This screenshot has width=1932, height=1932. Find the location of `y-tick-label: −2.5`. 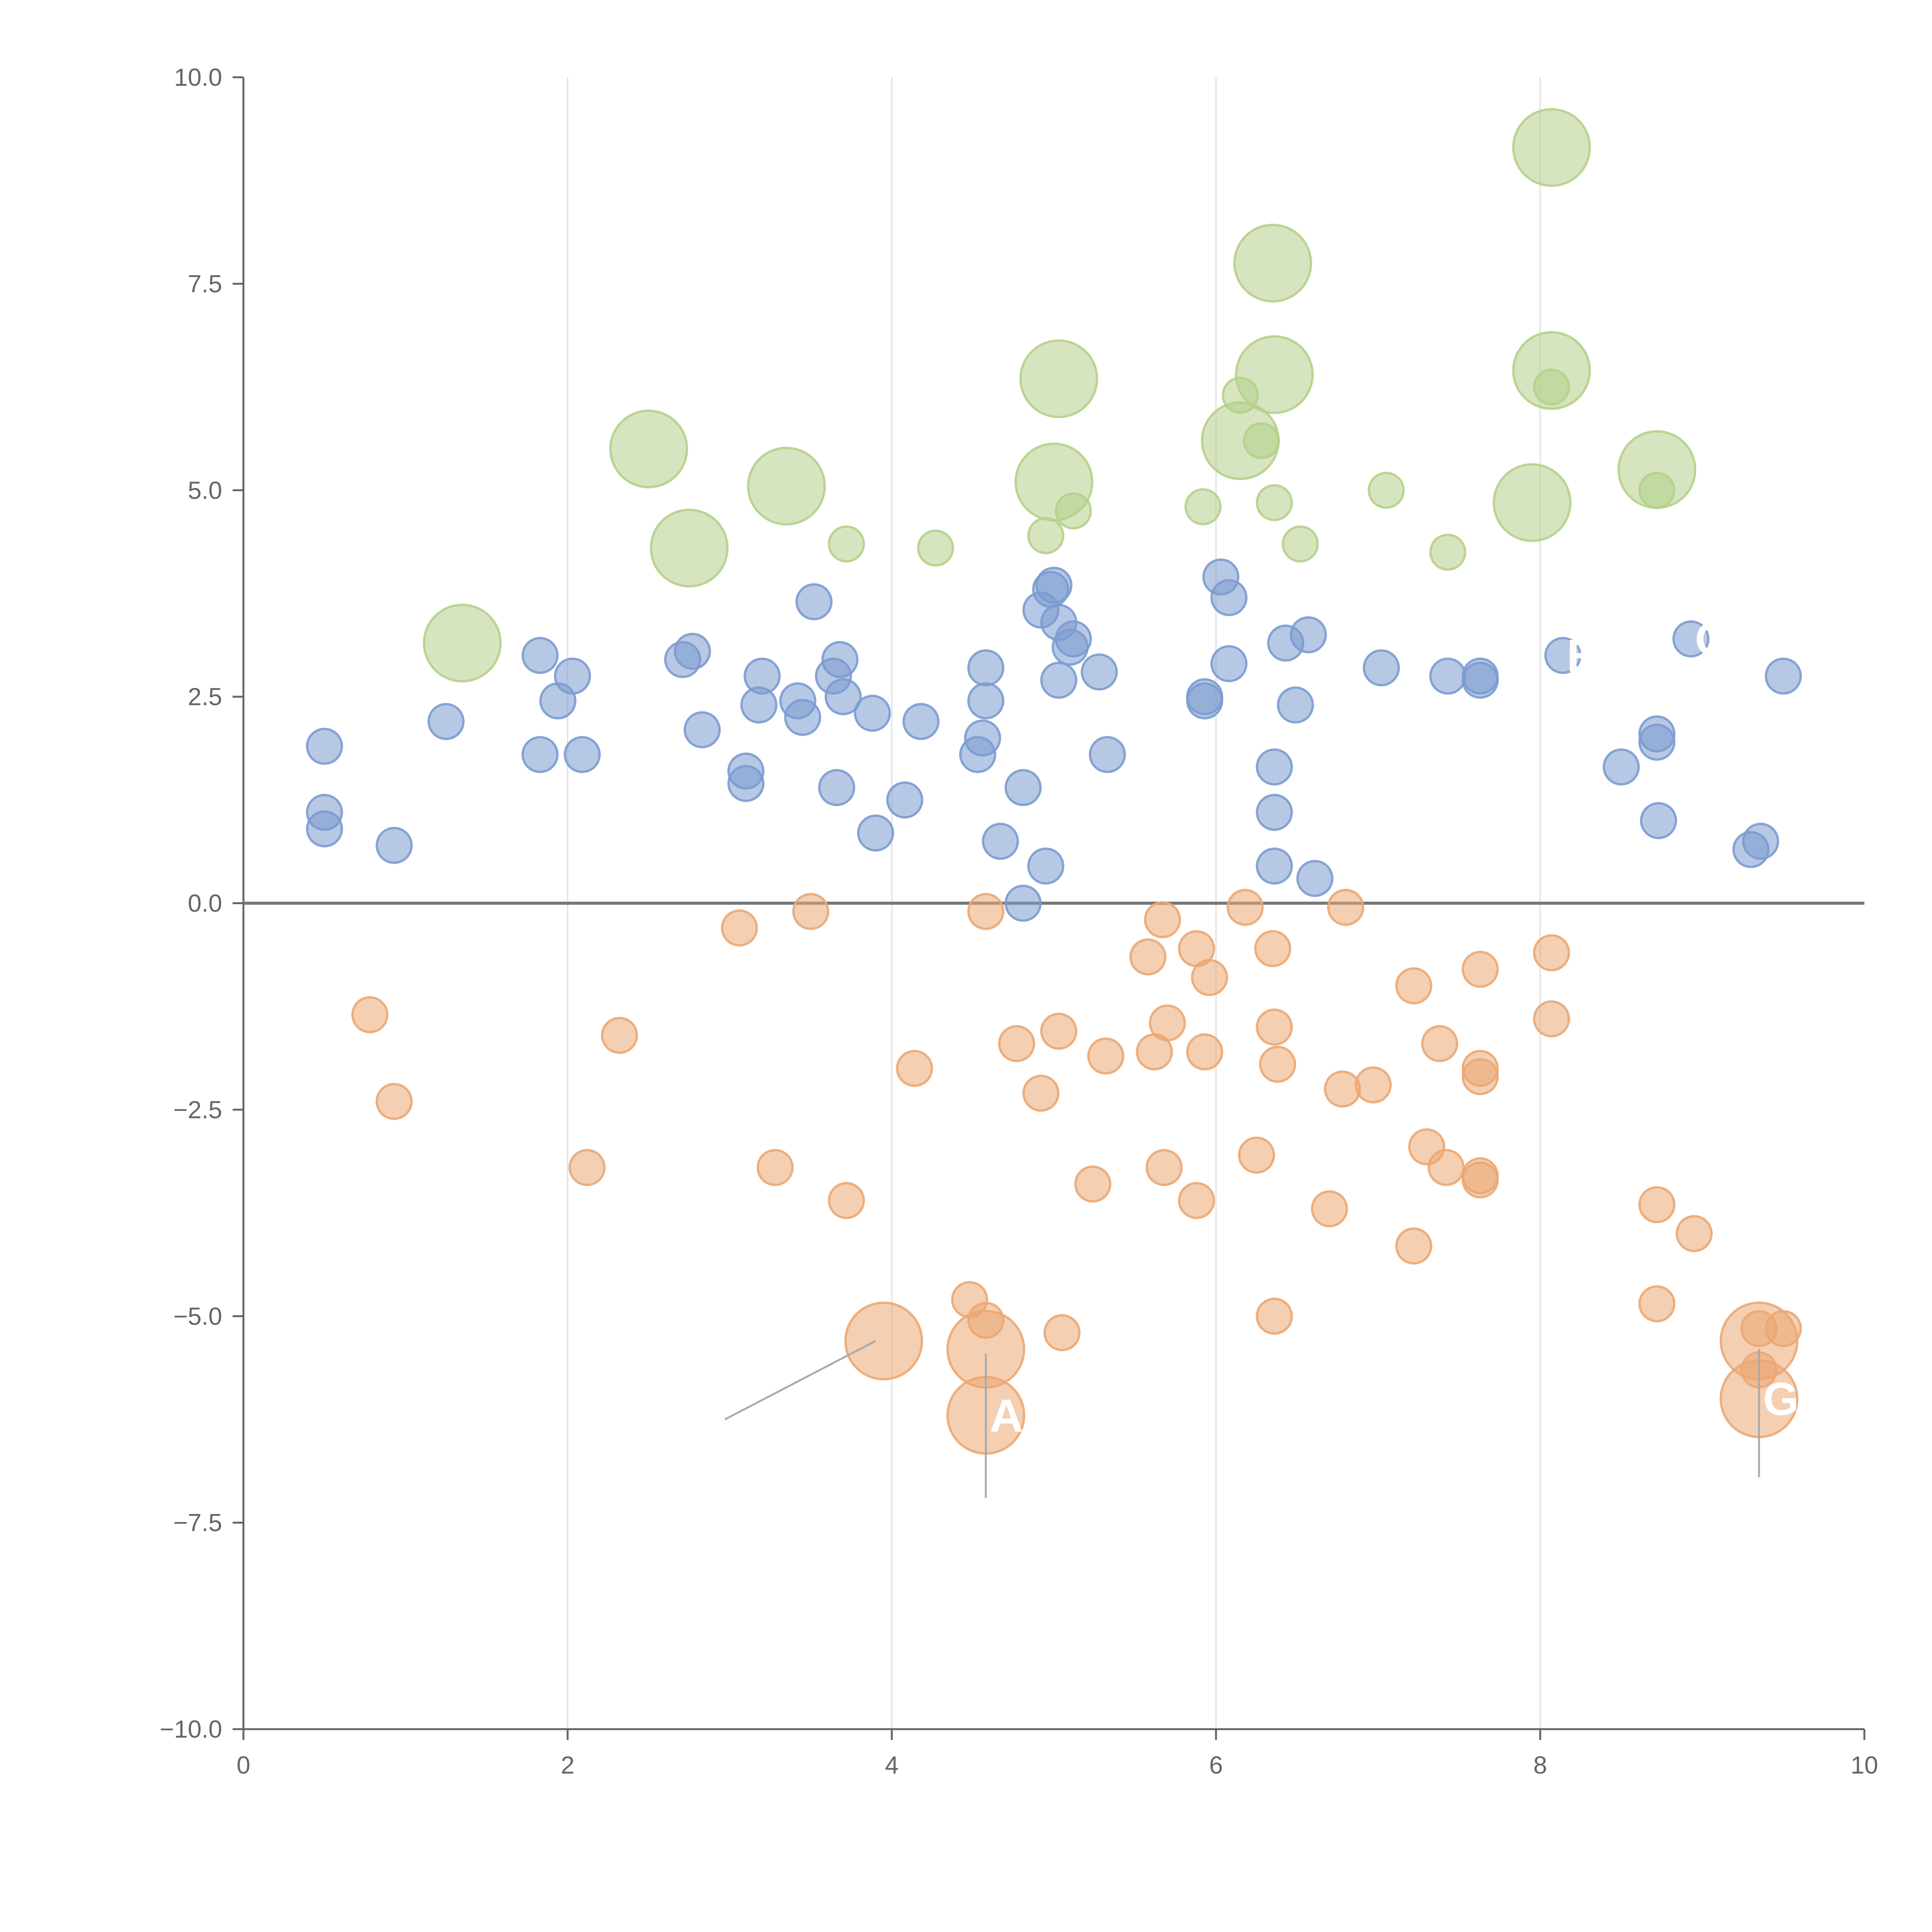

y-tick-label: −2.5 is located at coordinates (198, 1110).